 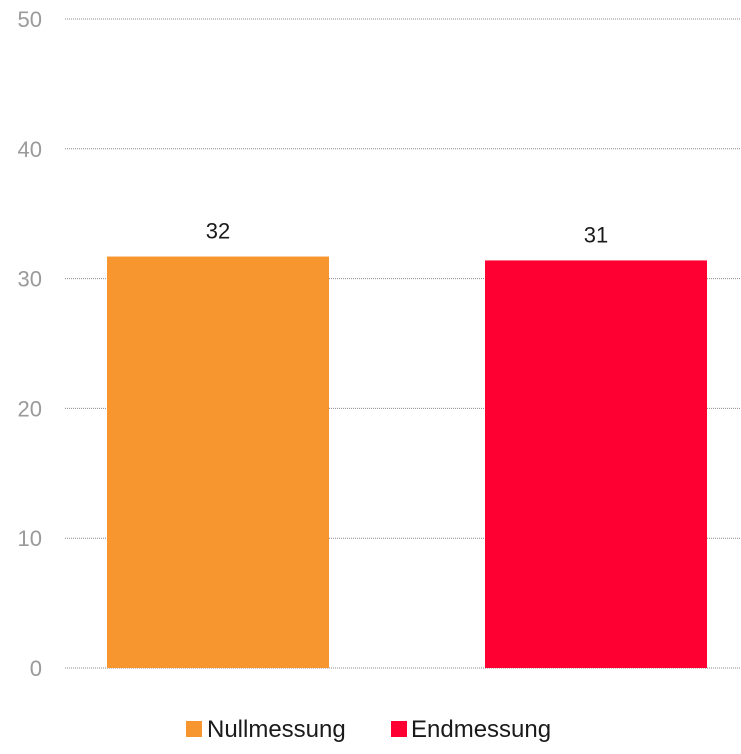 I want to click on y-tick-label-30: 30, so click(x=30, y=279).